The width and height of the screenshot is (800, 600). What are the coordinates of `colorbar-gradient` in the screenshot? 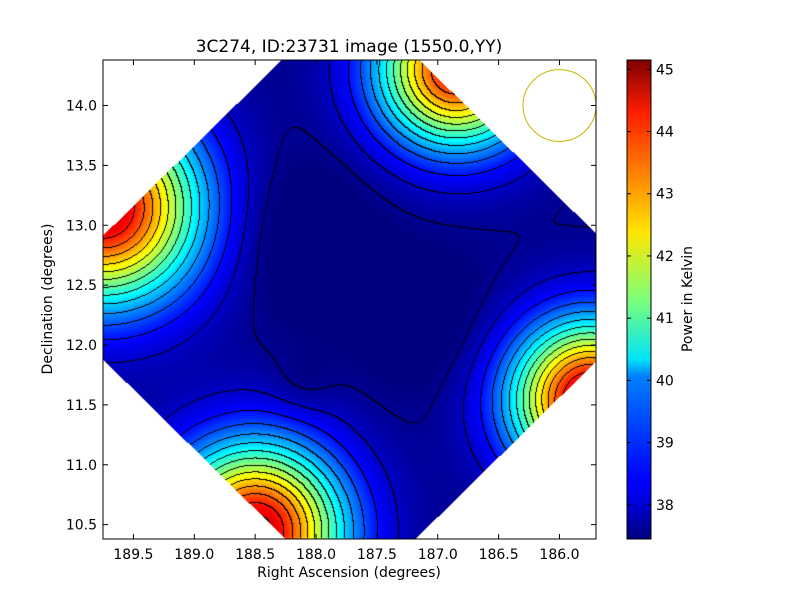 It's located at (639, 299).